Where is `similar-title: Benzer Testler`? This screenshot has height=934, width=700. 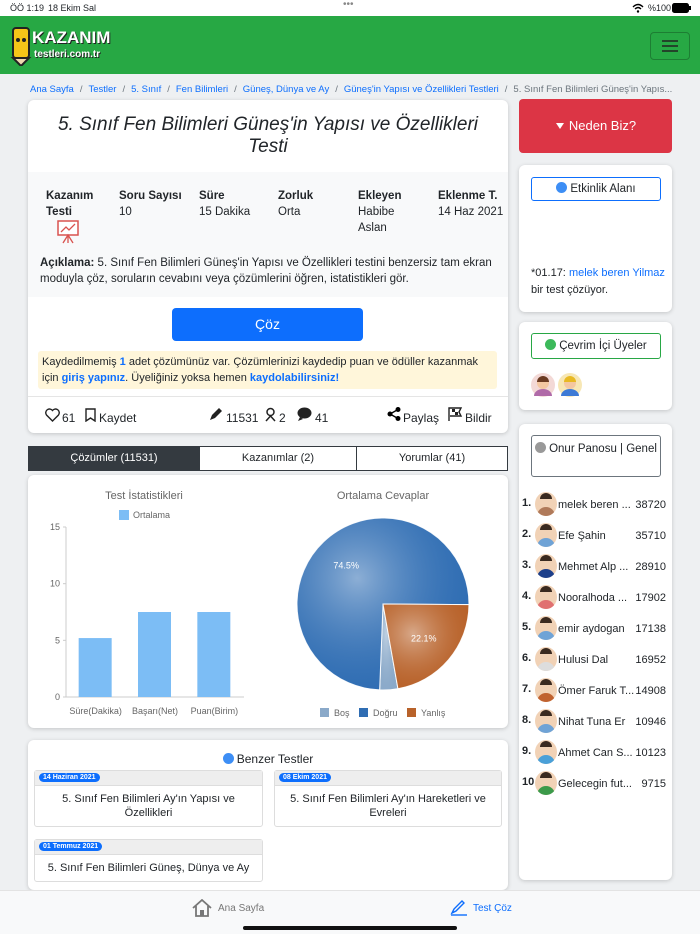 similar-title: Benzer Testler is located at coordinates (275, 759).